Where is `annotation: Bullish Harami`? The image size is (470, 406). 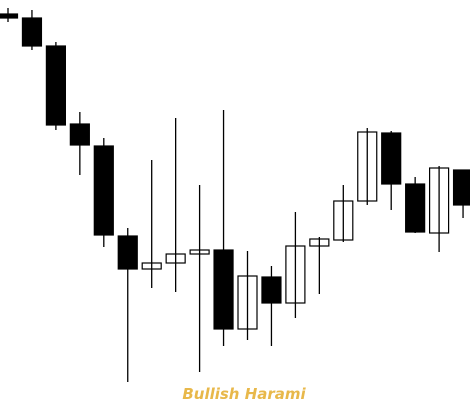
annotation: Bullish Harami is located at coordinates (244, 394).